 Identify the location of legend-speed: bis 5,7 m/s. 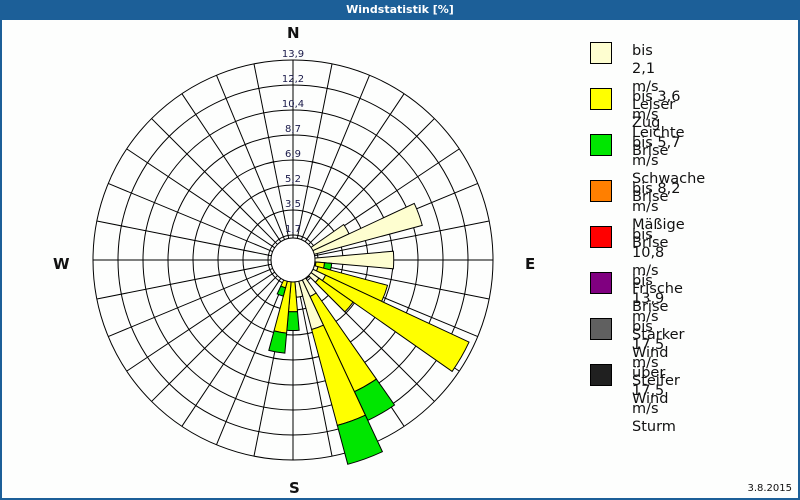
(656, 152).